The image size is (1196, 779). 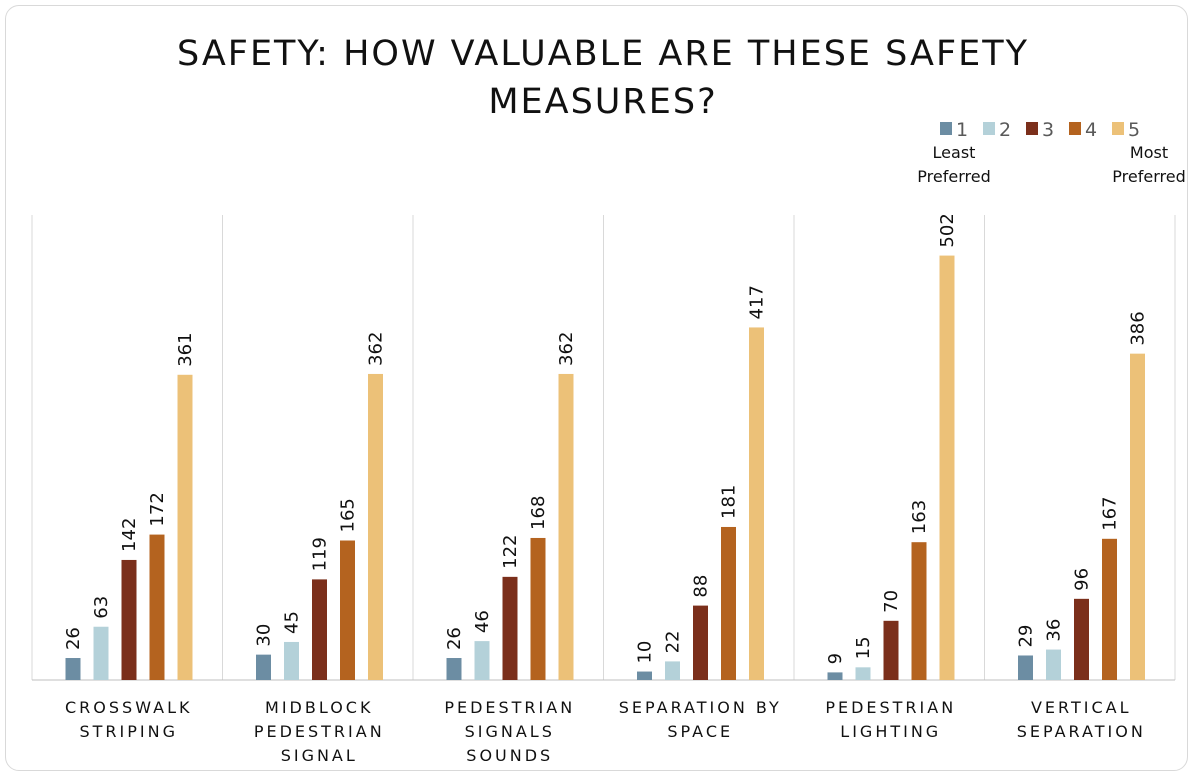 What do you see at coordinates (320, 554) in the screenshot?
I see `value-label: 119` at bounding box center [320, 554].